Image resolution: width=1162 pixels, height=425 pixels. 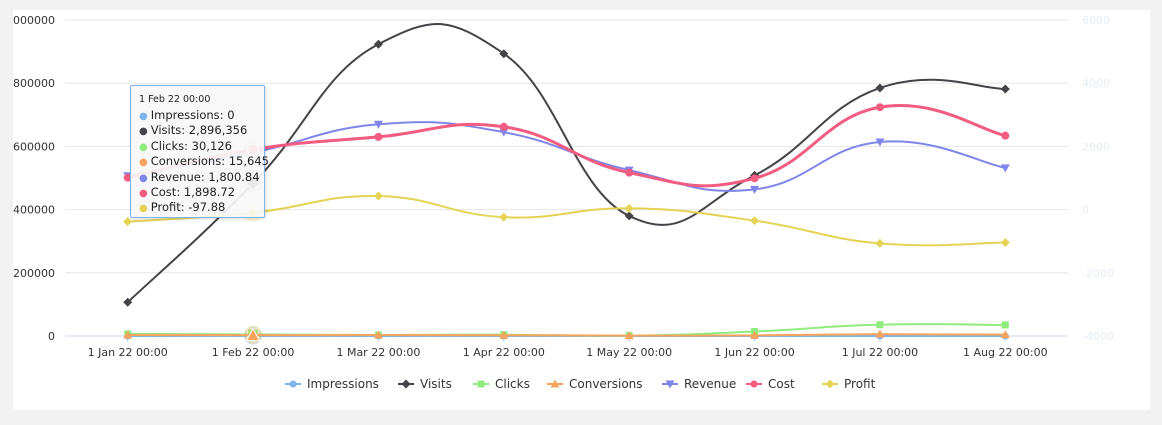 I want to click on tooltip-label: Cost, so click(x=163, y=191).